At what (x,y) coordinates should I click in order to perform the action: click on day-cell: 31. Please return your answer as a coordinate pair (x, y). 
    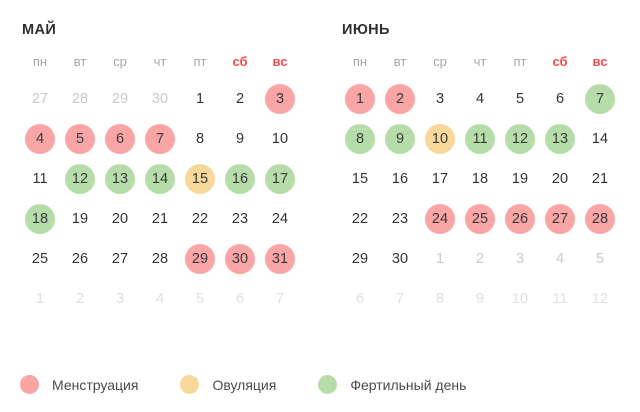
    Looking at the image, I should click on (280, 259).